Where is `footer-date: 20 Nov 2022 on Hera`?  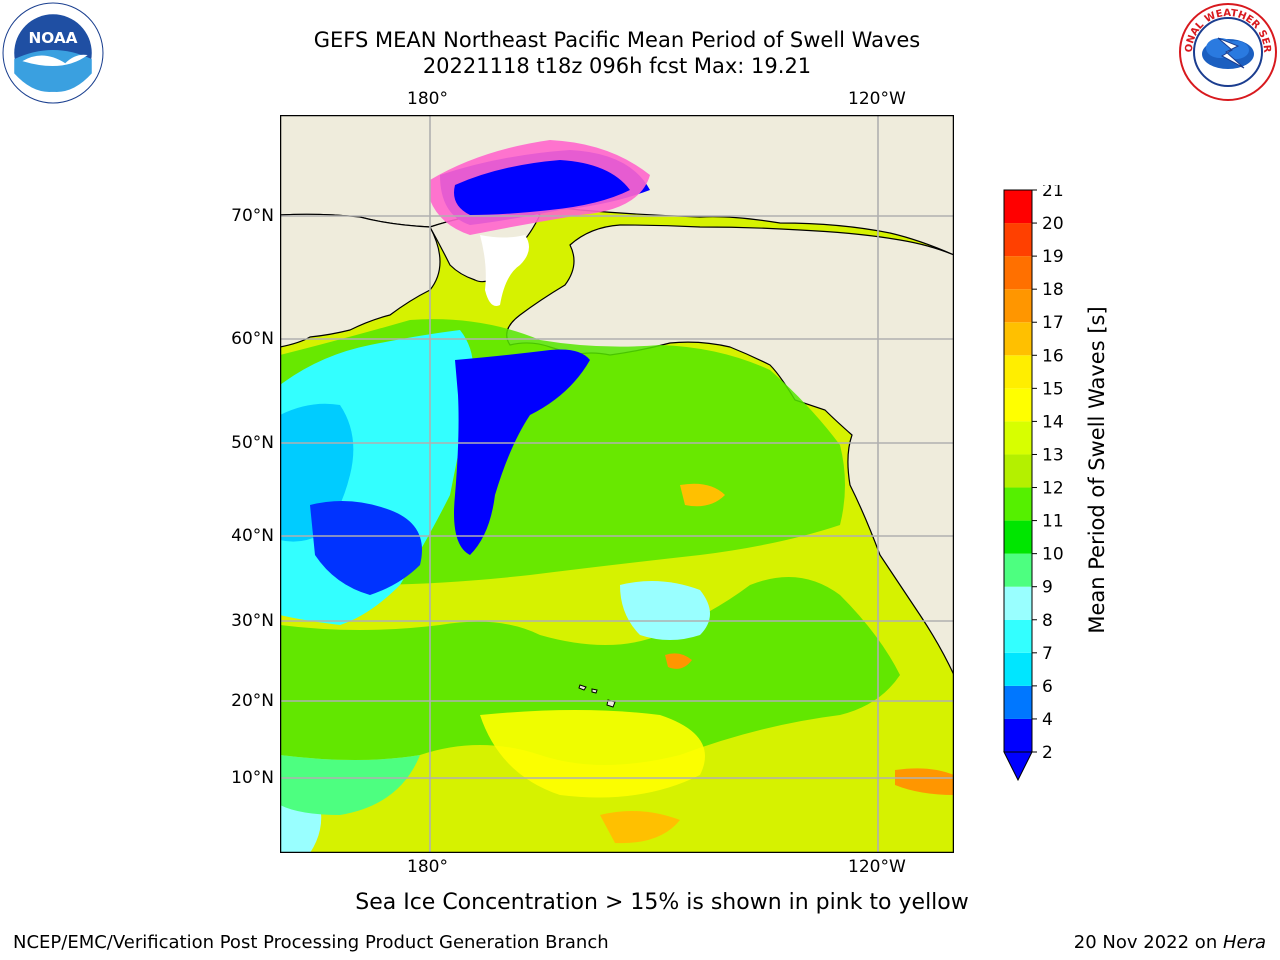 footer-date: 20 Nov 2022 on Hera is located at coordinates (1170, 942).